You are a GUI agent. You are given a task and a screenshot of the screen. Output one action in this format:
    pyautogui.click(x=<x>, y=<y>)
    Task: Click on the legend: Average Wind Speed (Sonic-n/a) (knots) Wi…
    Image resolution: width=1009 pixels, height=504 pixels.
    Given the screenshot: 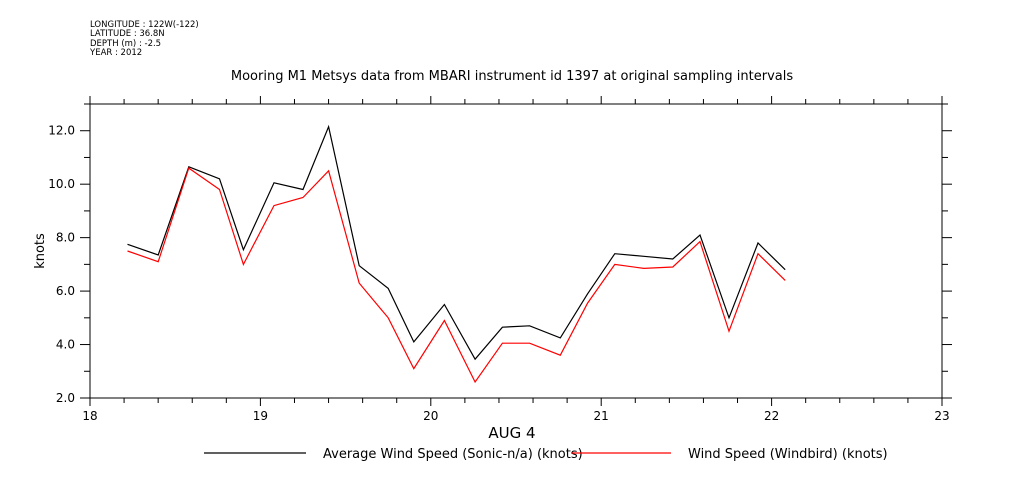 What is the action you would take?
    pyautogui.click(x=546, y=454)
    